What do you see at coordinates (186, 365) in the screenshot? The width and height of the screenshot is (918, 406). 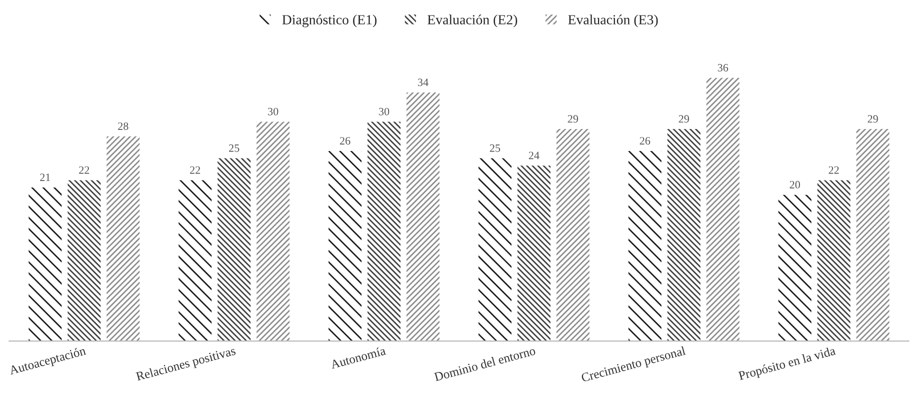 I see `x-tick-label: Relaciones positivas` at bounding box center [186, 365].